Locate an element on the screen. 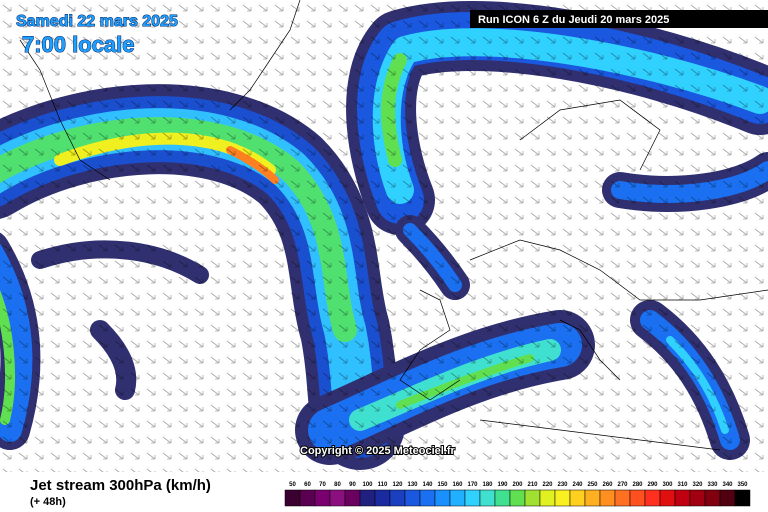  legend-label: 330 is located at coordinates (712, 485).